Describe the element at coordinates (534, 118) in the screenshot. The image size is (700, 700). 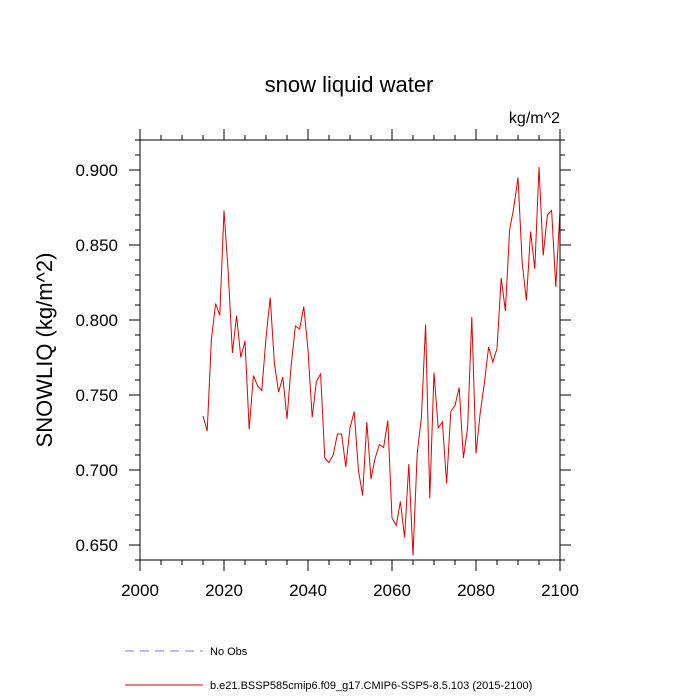
I see `units-label: kg/m^2` at that location.